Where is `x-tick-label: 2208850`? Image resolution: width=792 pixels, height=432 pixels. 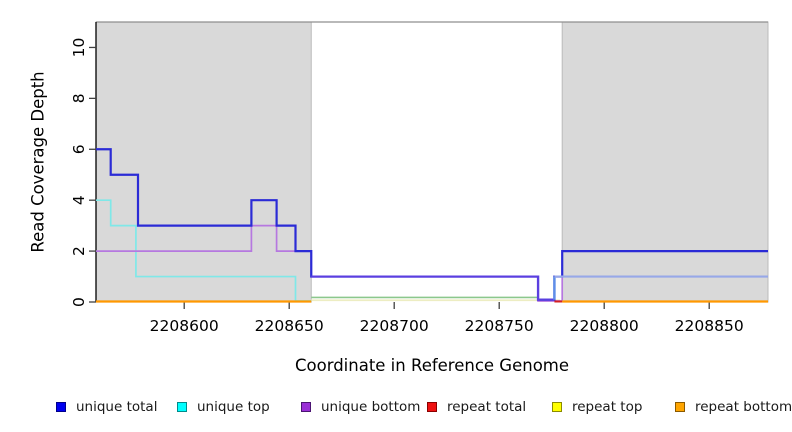
x-tick-label: 2208850 is located at coordinates (709, 326).